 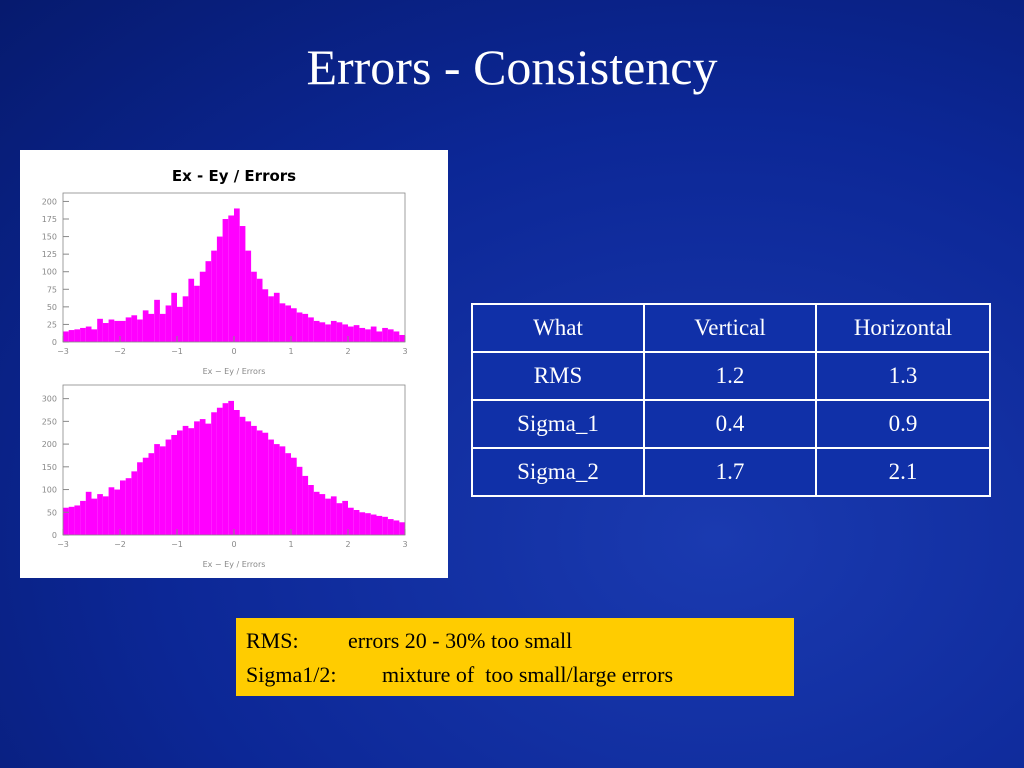 What do you see at coordinates (558, 376) in the screenshot?
I see `cell: RMS` at bounding box center [558, 376].